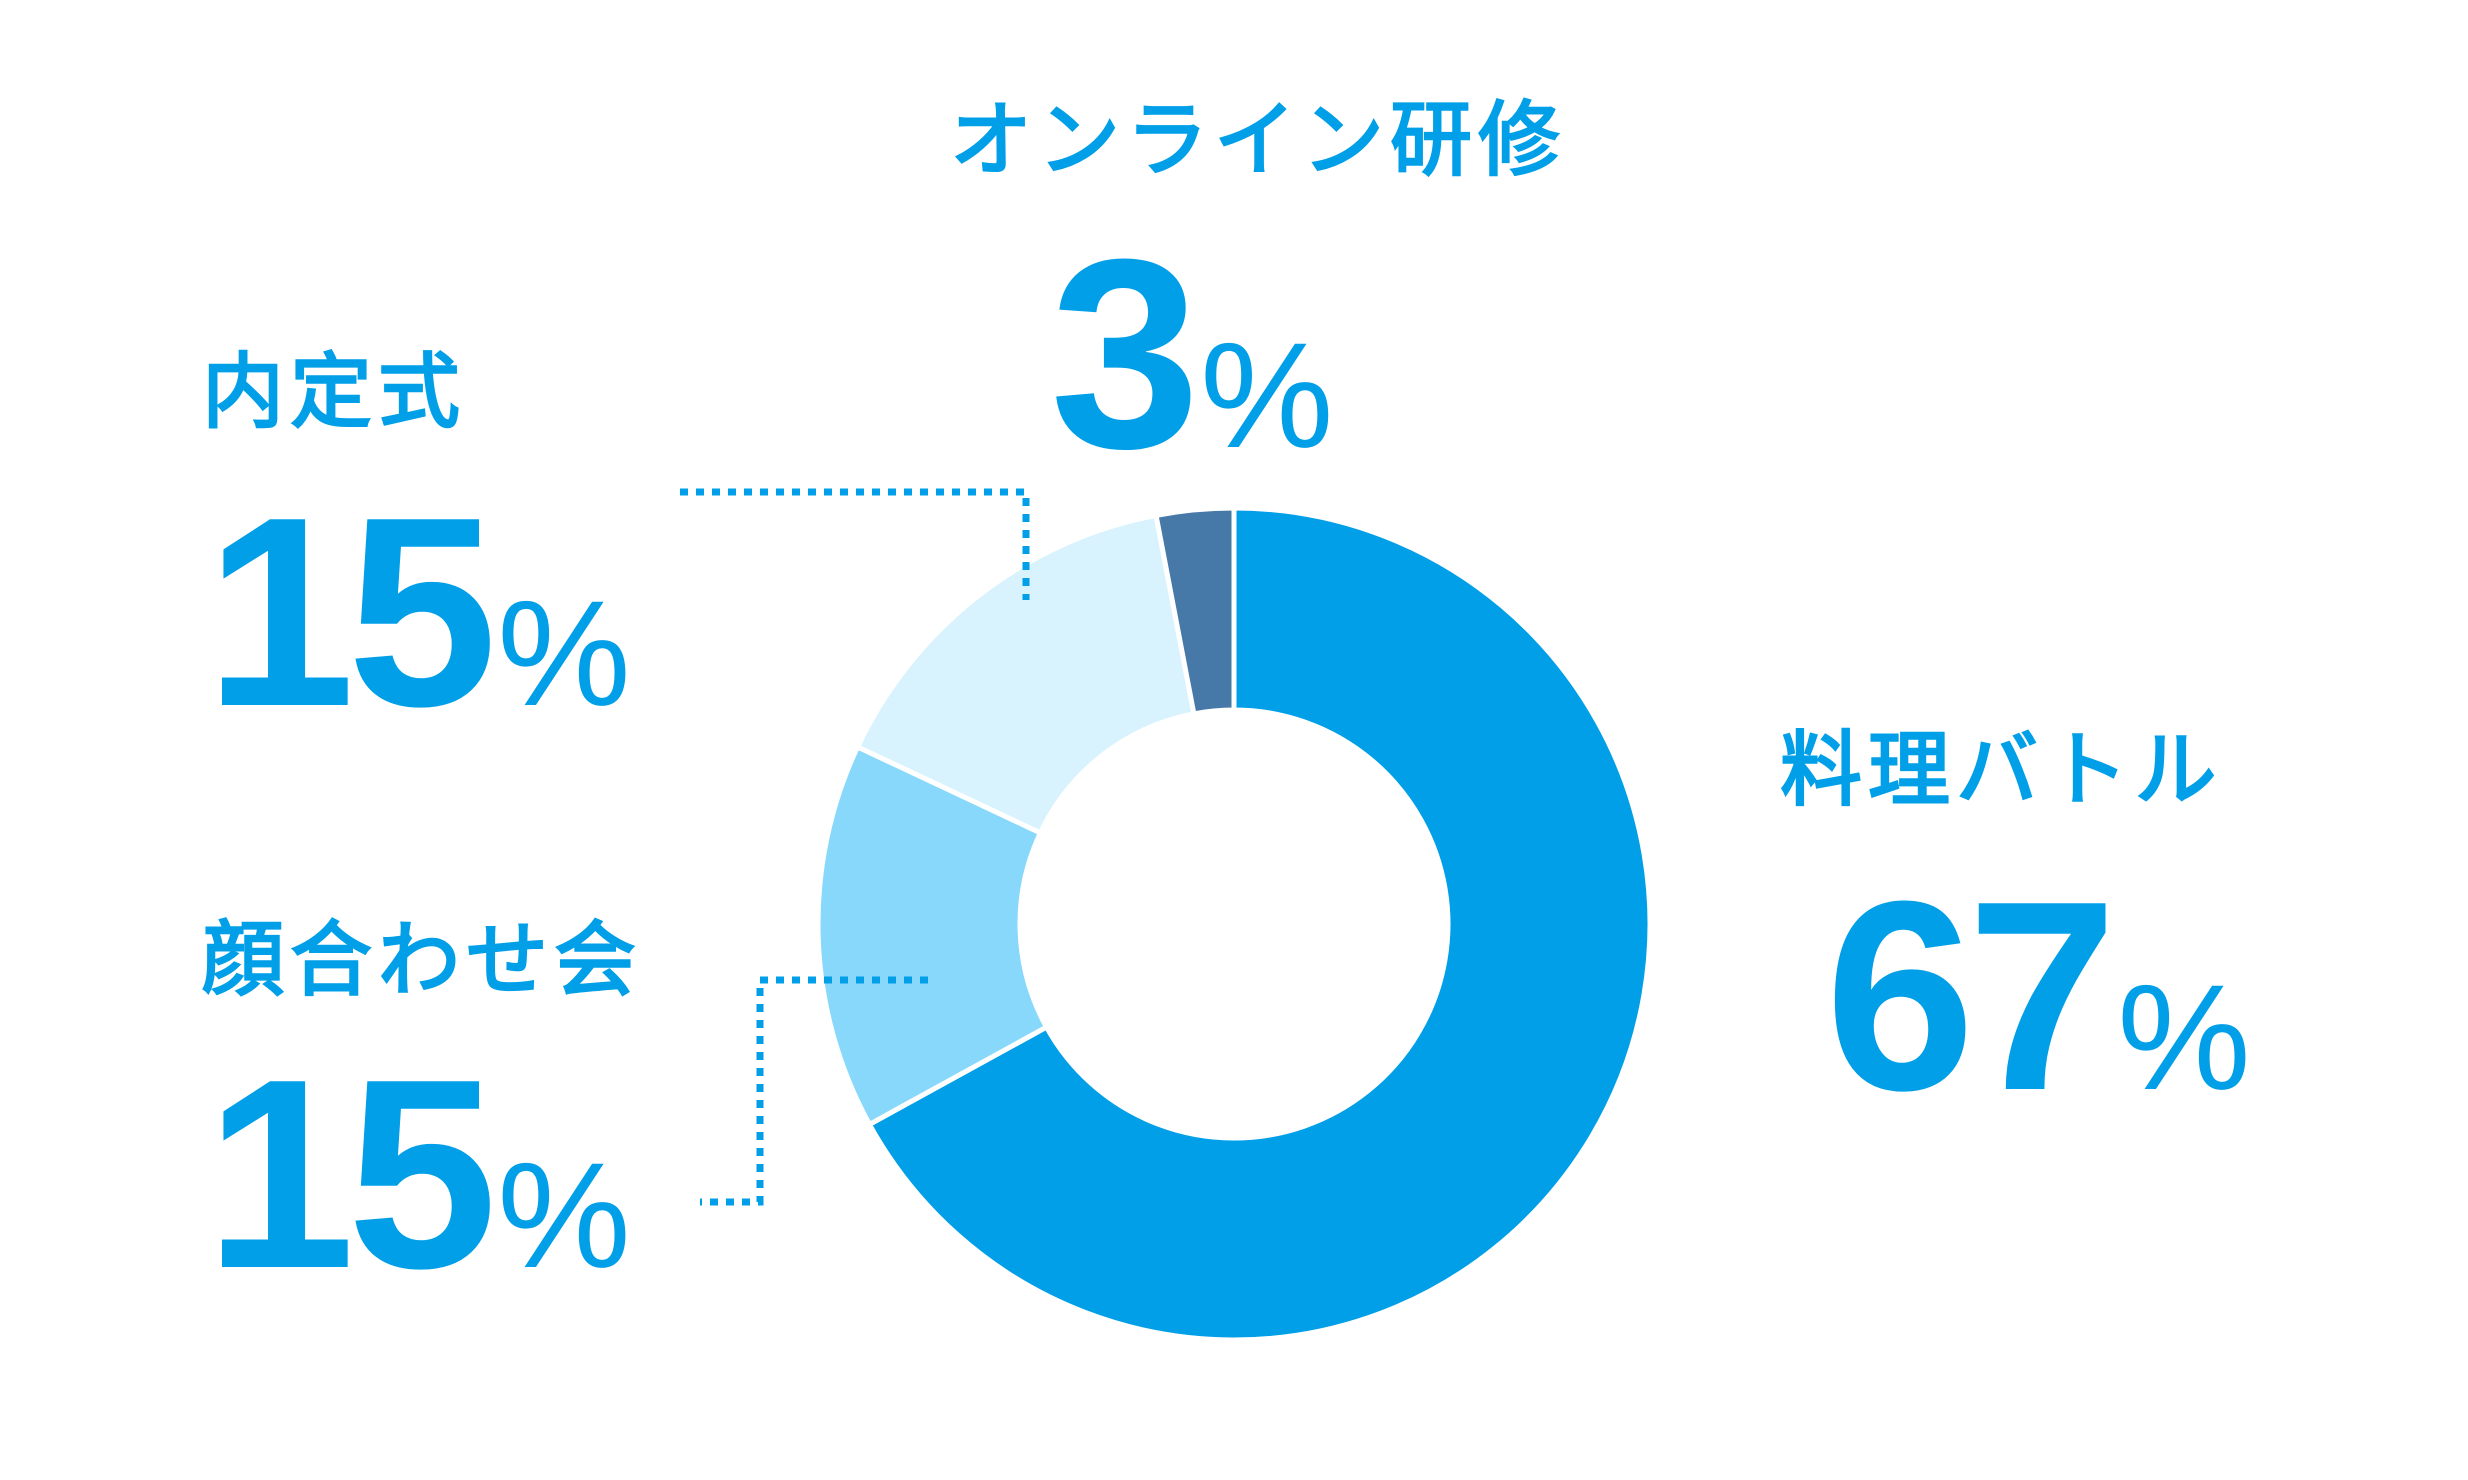 Image resolution: width=2468 pixels, height=1480 pixels. What do you see at coordinates (1267, 395) in the screenshot?
I see `online-training-percent-sign: %` at bounding box center [1267, 395].